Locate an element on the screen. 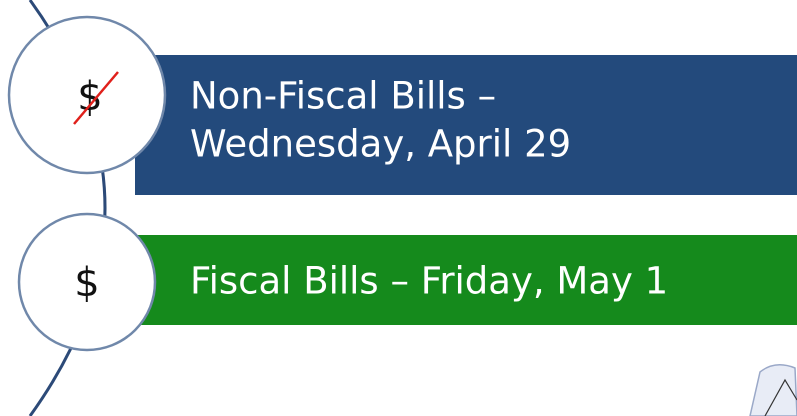  corner-icon-line is located at coordinates (780, 397).